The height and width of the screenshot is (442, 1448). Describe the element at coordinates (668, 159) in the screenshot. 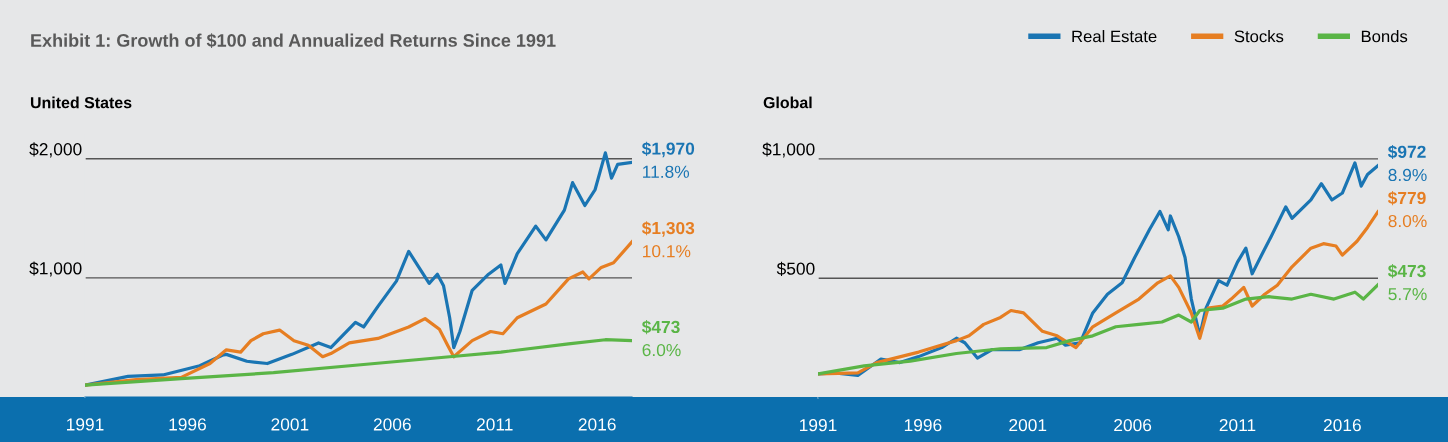

I see `data-label: $1,970 11.8%` at that location.